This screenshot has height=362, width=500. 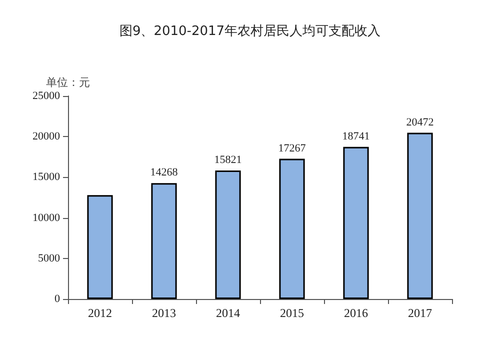 What do you see at coordinates (46, 218) in the screenshot?
I see `y-tick-label: 10000` at bounding box center [46, 218].